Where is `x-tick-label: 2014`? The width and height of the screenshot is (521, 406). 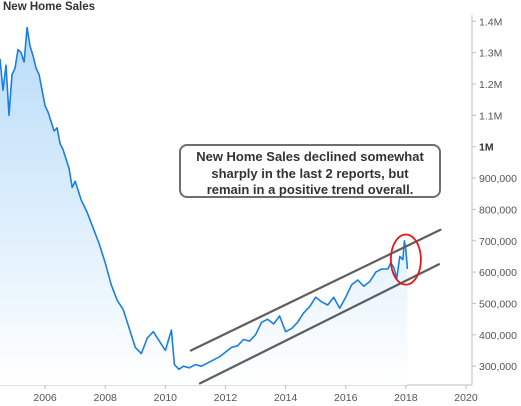 x-tick-label: 2014 is located at coordinates (286, 398).